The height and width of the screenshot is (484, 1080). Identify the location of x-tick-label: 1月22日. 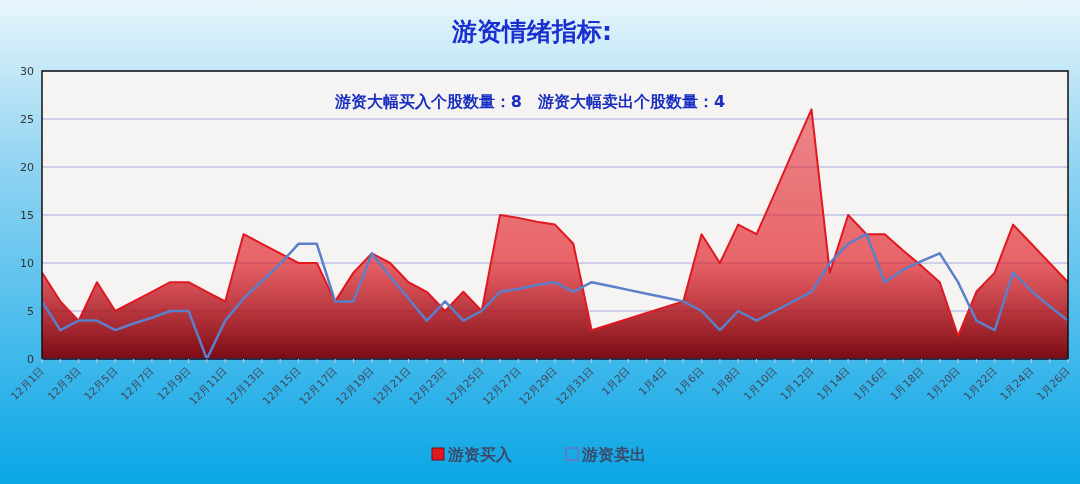
(980, 383).